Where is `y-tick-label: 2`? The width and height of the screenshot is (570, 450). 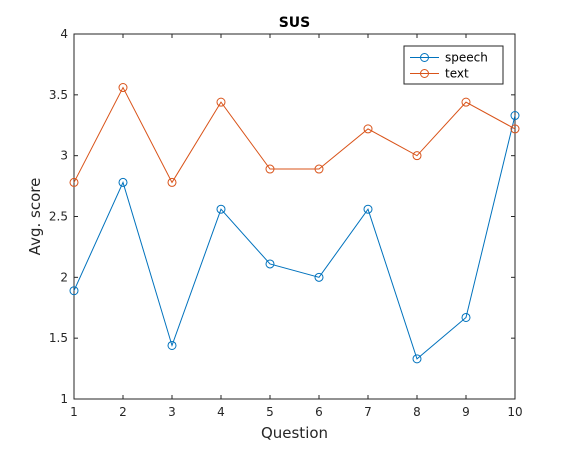 y-tick-label: 2 is located at coordinates (64, 277).